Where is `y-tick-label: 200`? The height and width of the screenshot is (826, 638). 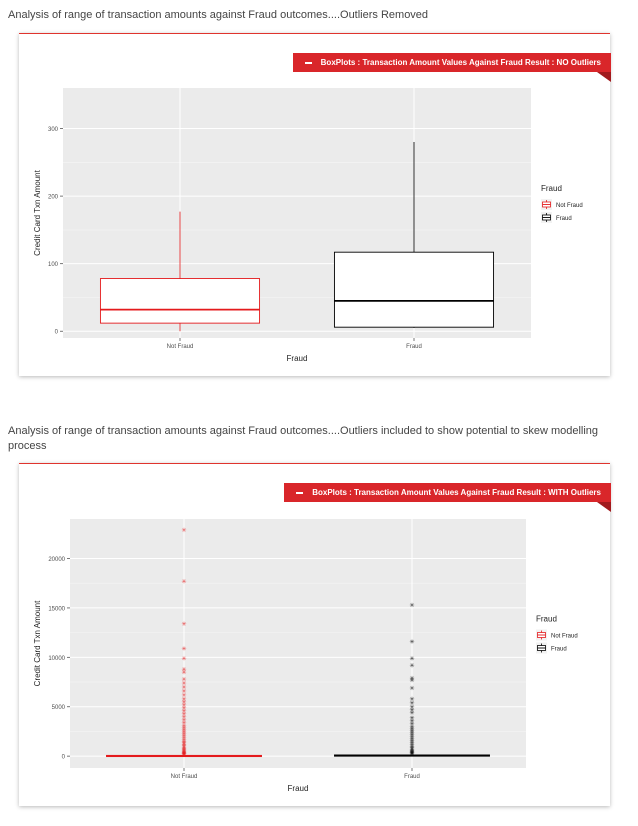 y-tick-label: 200 is located at coordinates (53, 198).